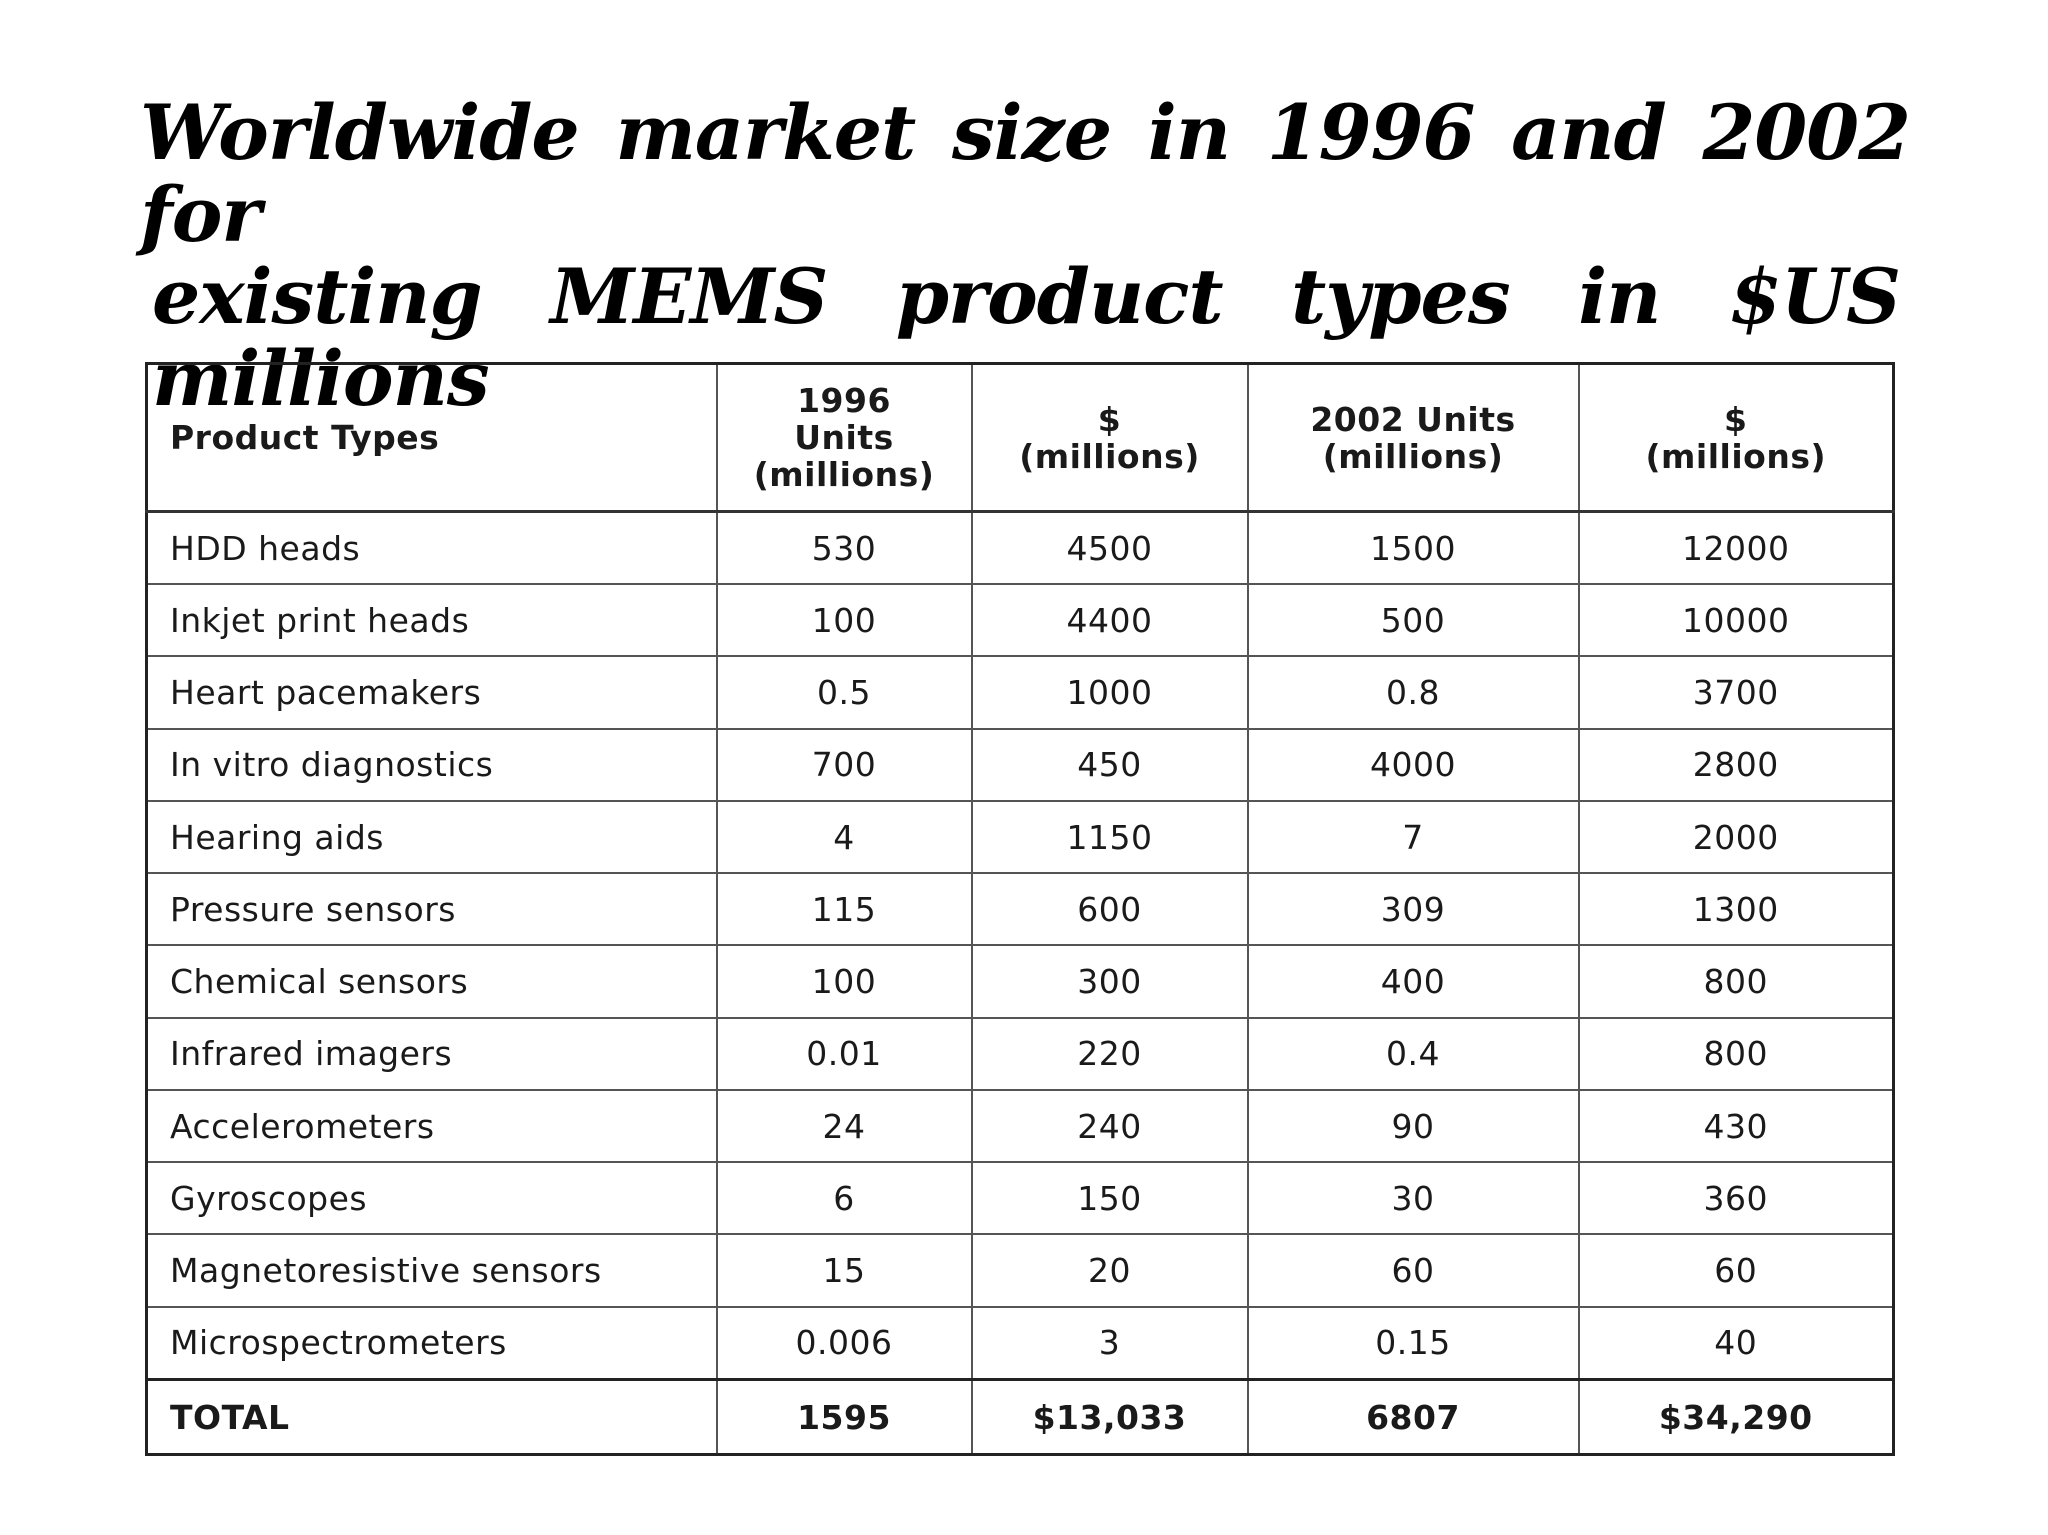 The width and height of the screenshot is (2048, 1535). What do you see at coordinates (1109, 692) in the screenshot?
I see `cell-1996-dollars: 1000` at bounding box center [1109, 692].